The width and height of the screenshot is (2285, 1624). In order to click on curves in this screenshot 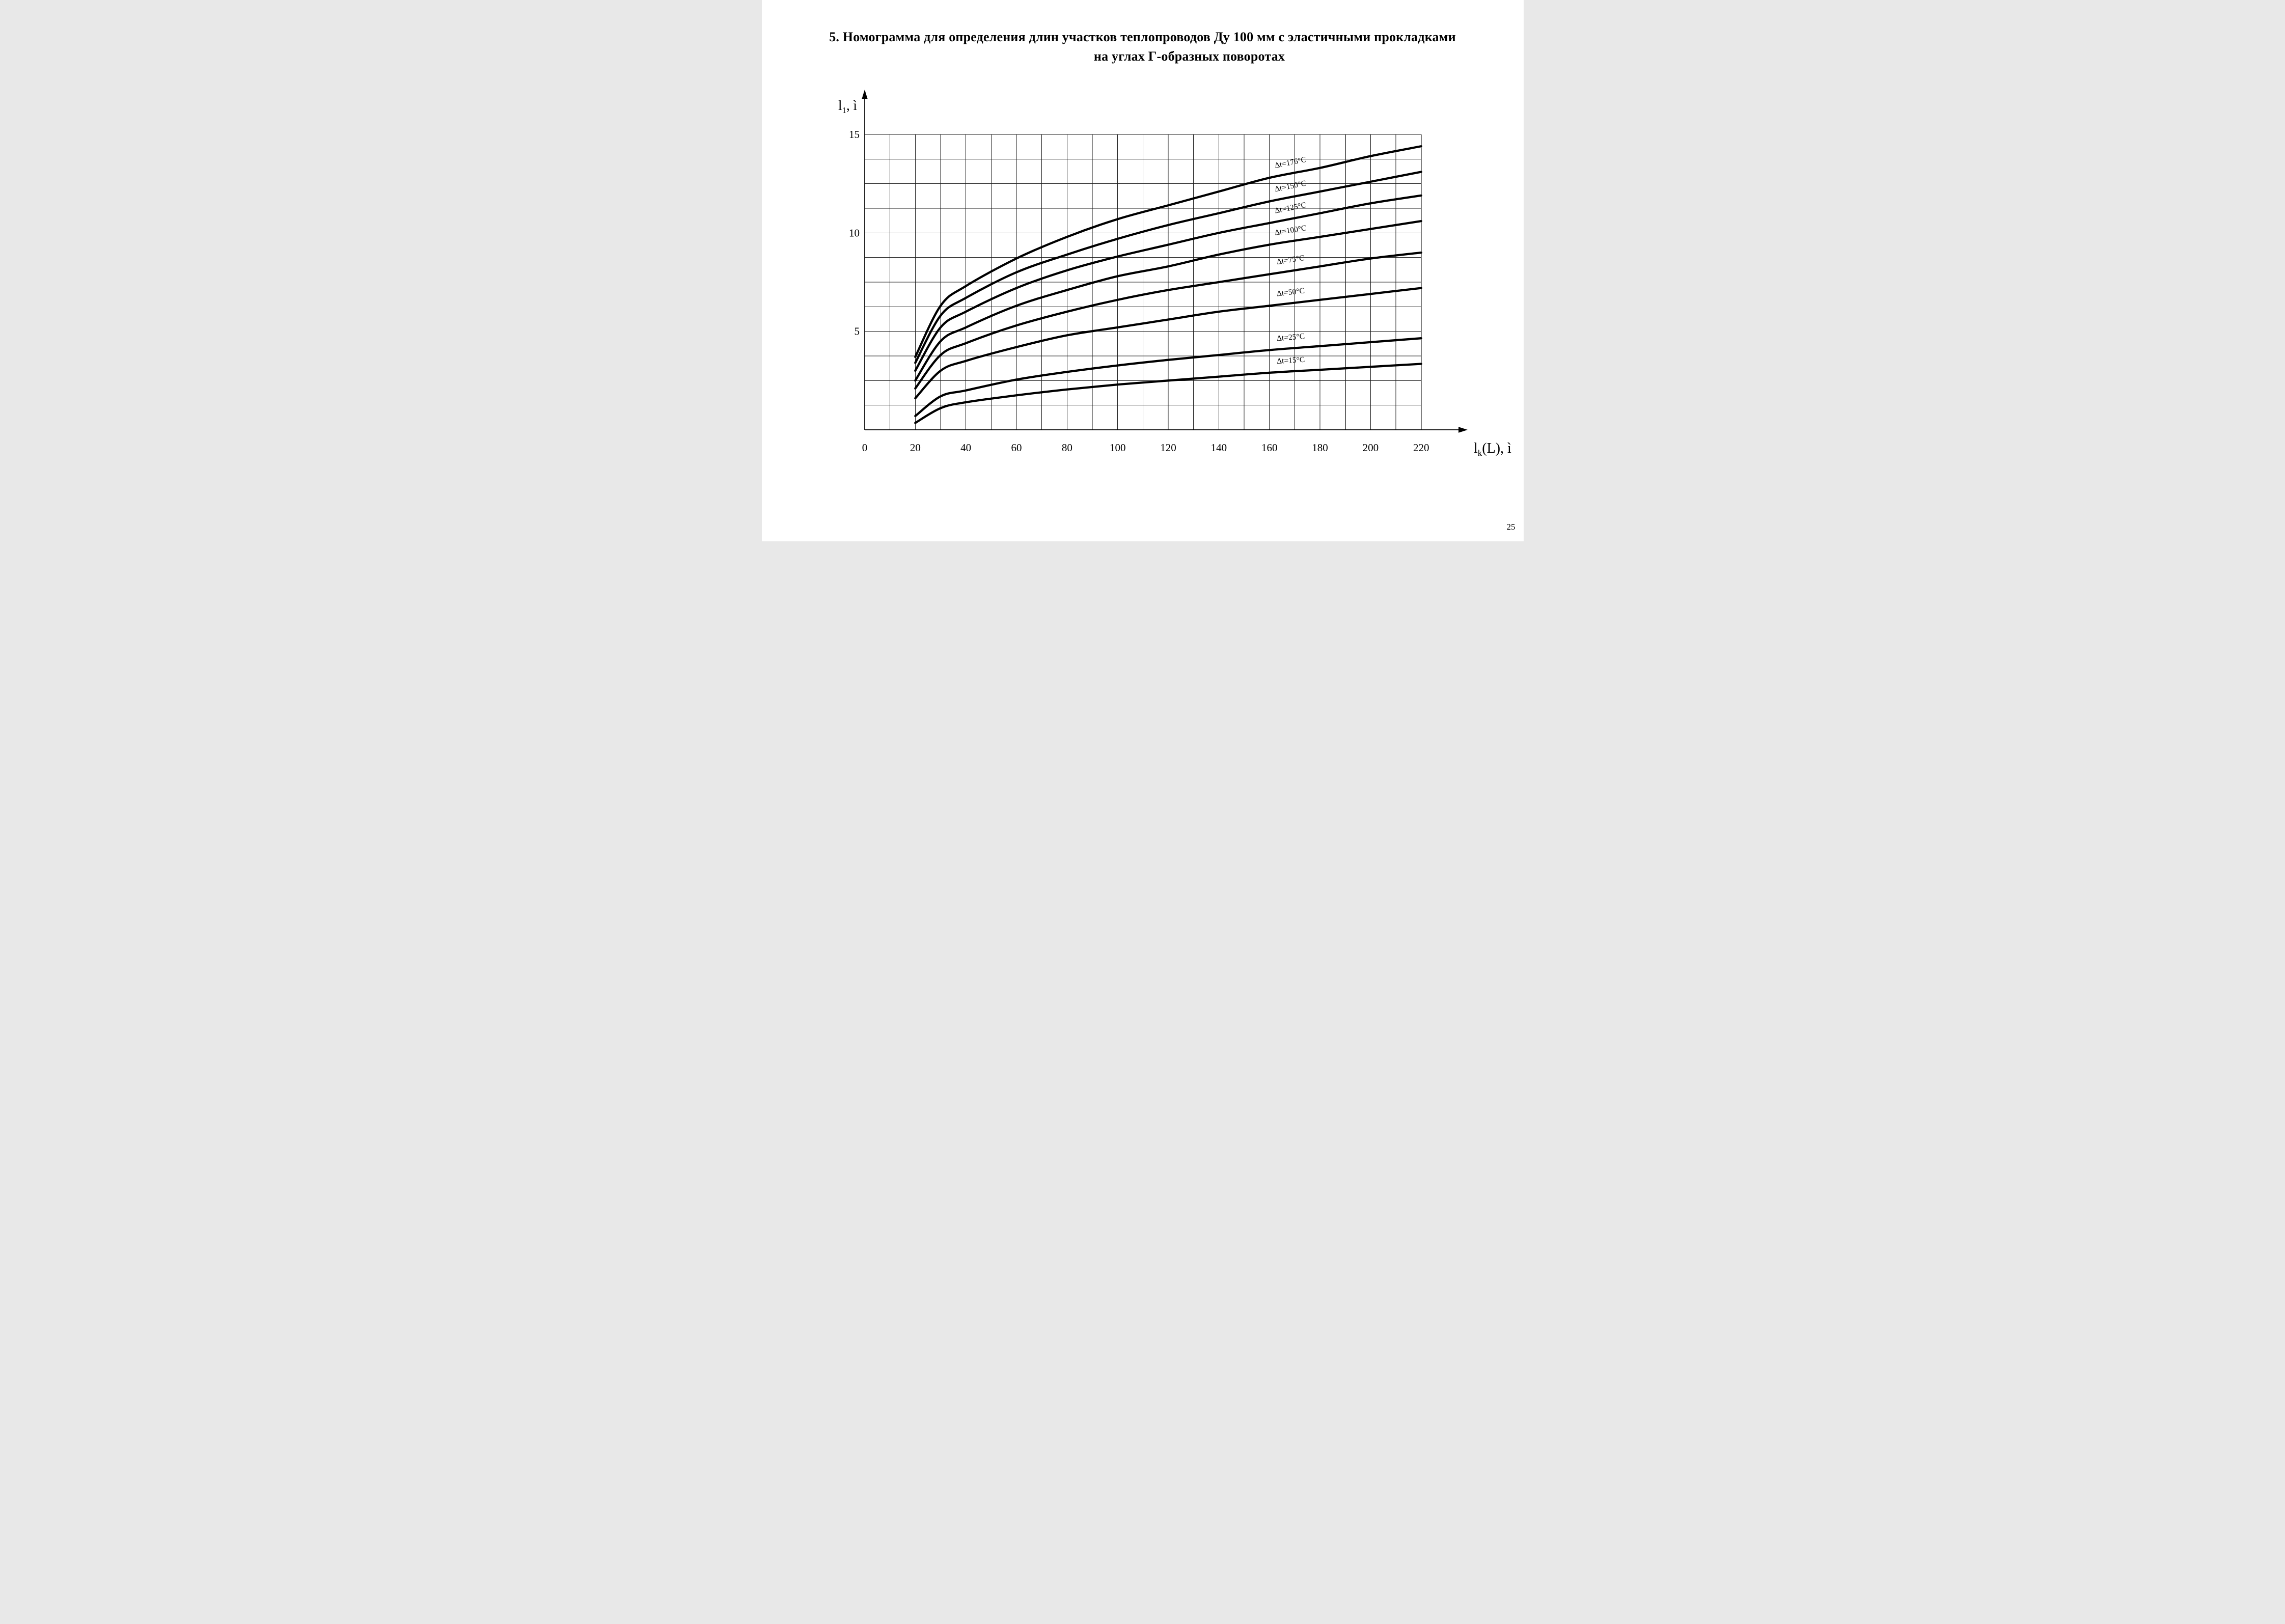, I will do `click(1168, 284)`.